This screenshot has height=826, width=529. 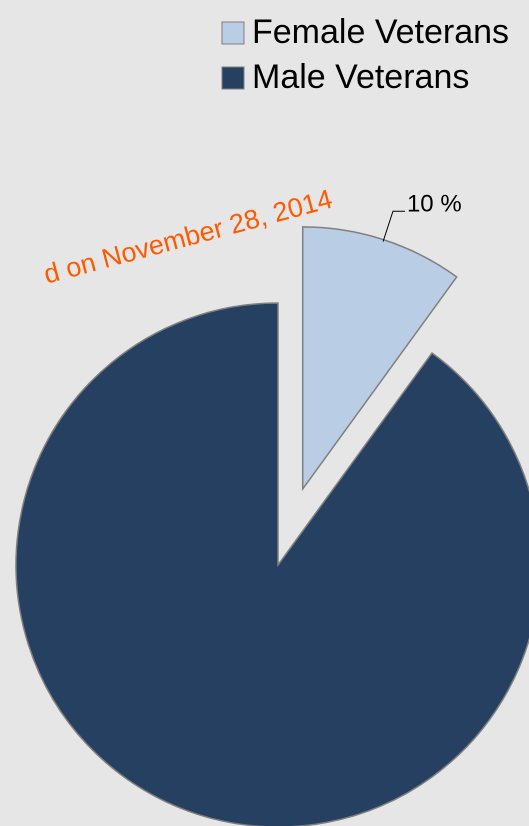 What do you see at coordinates (360, 77) in the screenshot?
I see `legend-label: Male Veterans` at bounding box center [360, 77].